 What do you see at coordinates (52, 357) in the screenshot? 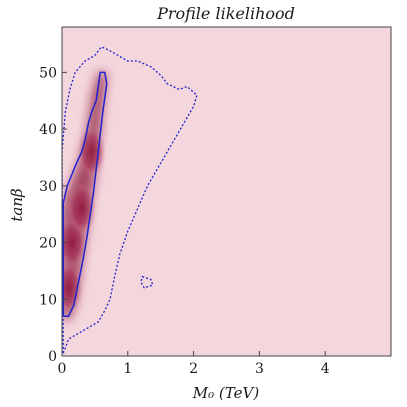
I see `y-tick-label: 0` at bounding box center [52, 357].